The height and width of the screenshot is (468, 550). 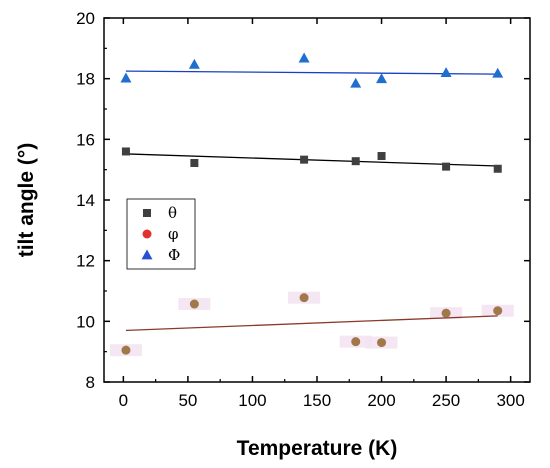 What do you see at coordinates (252, 400) in the screenshot?
I see `x-tick-label: 100` at bounding box center [252, 400].